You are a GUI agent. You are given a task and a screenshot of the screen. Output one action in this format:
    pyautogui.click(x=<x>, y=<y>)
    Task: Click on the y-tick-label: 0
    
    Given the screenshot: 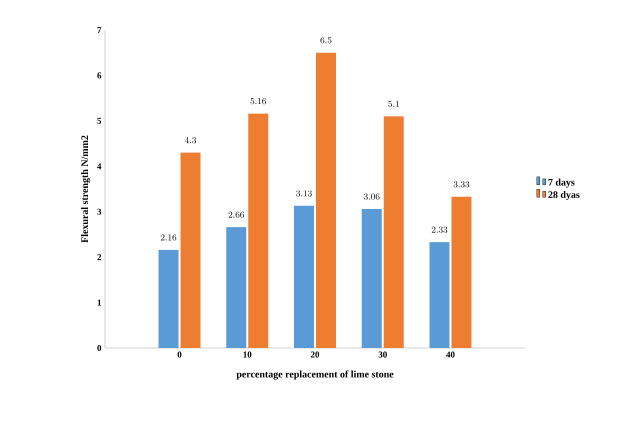 What is the action you would take?
    pyautogui.click(x=99, y=348)
    